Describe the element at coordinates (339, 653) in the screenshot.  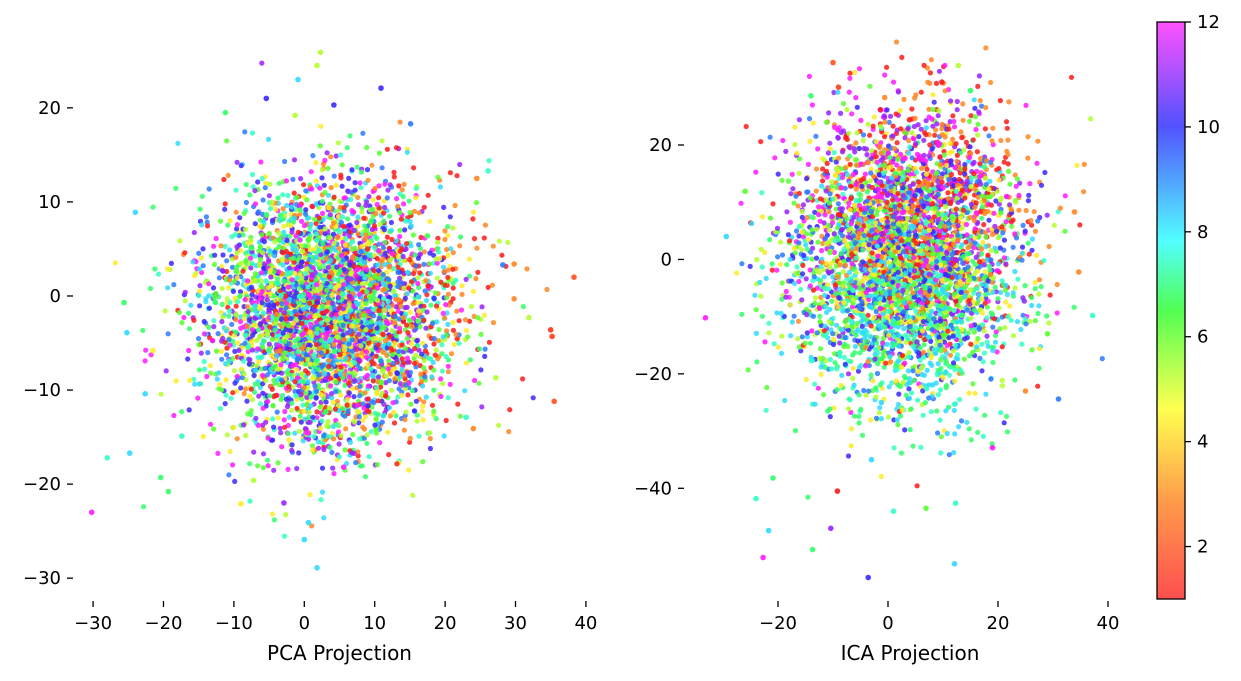
I see `x-axis-title: PCA Projection` at that location.